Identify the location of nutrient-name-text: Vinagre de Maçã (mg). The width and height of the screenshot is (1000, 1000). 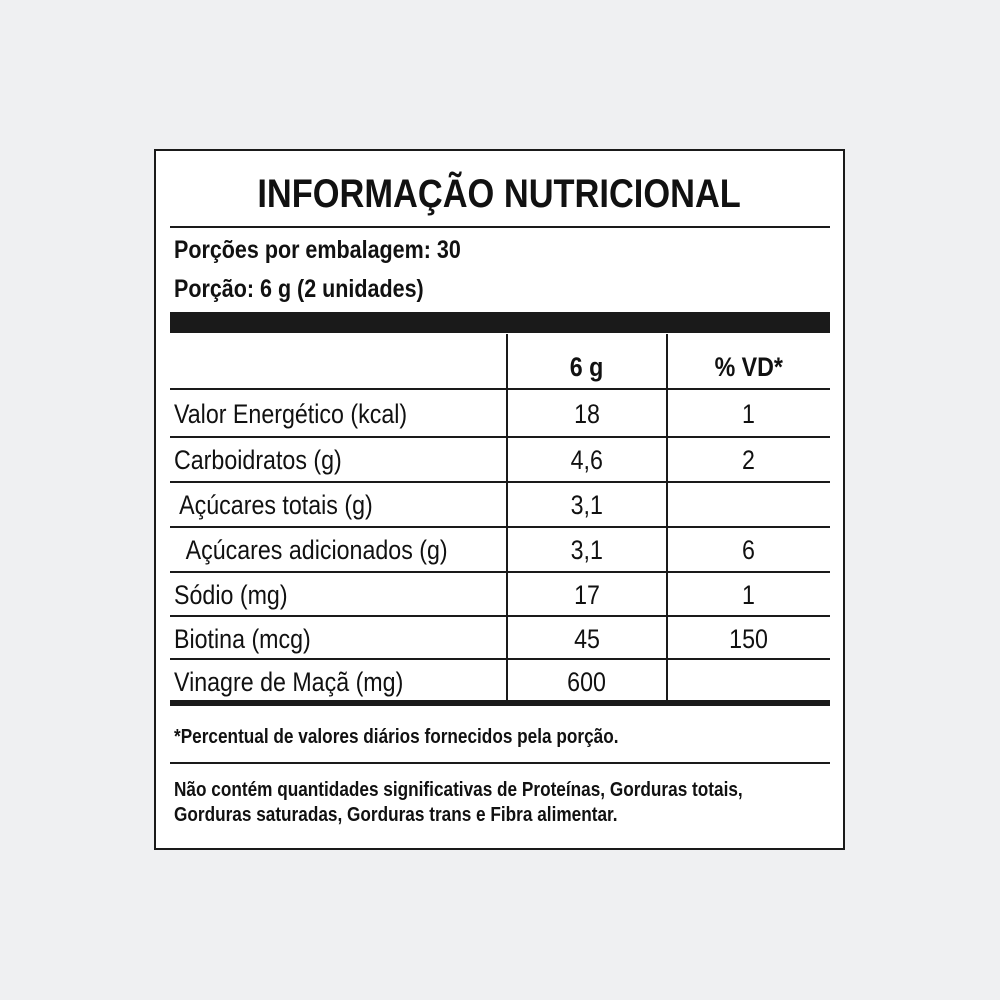
(289, 682).